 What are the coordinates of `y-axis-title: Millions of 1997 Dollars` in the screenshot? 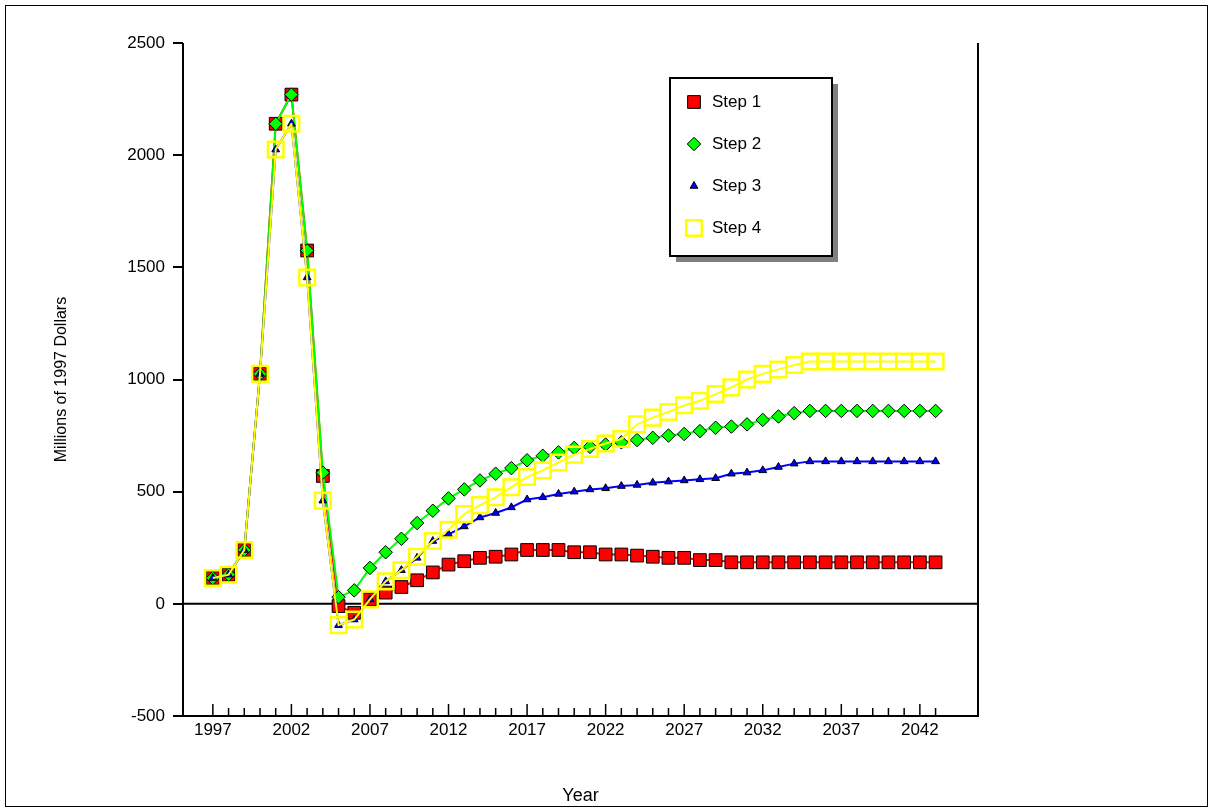 It's located at (61, 379).